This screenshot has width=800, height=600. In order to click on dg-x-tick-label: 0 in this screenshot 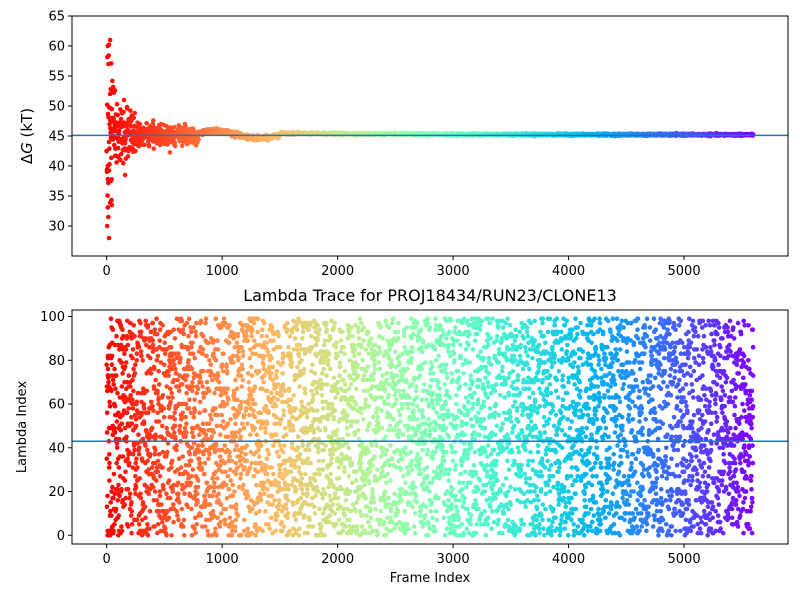, I will do `click(107, 271)`.